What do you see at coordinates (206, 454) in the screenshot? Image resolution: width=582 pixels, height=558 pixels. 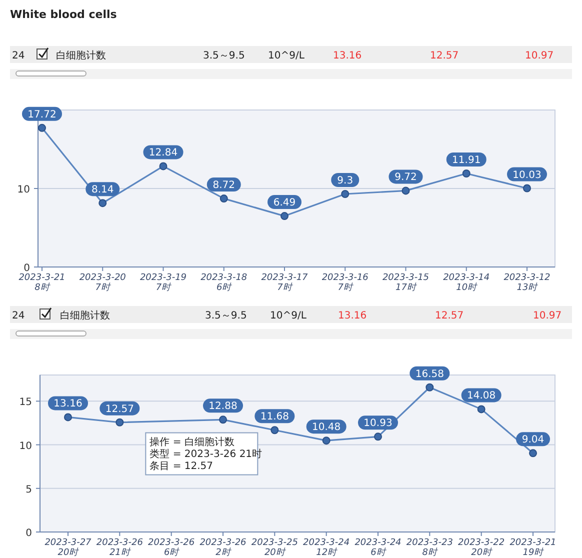 I see `annotation: 类型 = 2023-3-26 21时` at bounding box center [206, 454].